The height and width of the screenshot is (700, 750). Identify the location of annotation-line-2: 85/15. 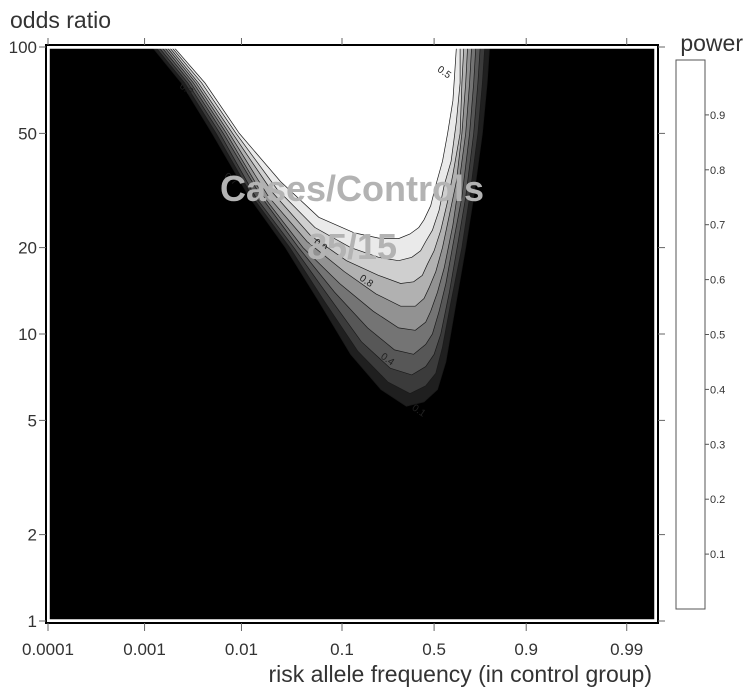
(352, 246).